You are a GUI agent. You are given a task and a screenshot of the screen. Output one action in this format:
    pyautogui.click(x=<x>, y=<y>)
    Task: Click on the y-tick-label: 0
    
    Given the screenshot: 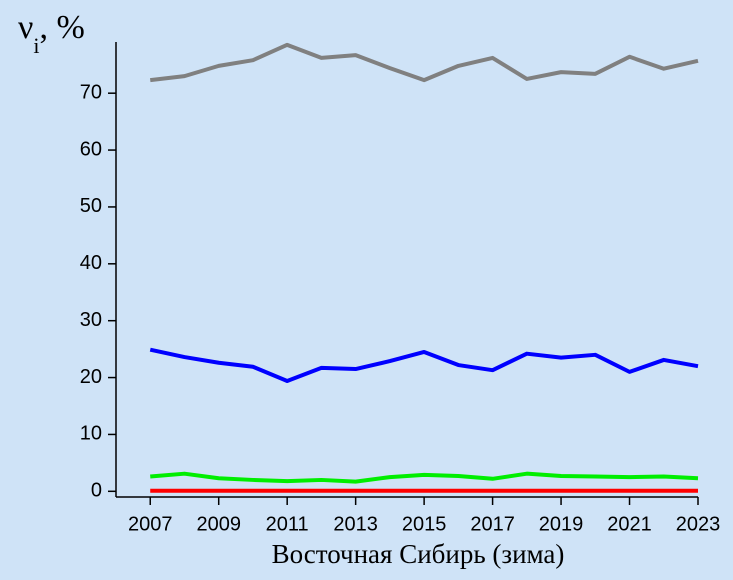 What is the action you would take?
    pyautogui.click(x=96, y=491)
    